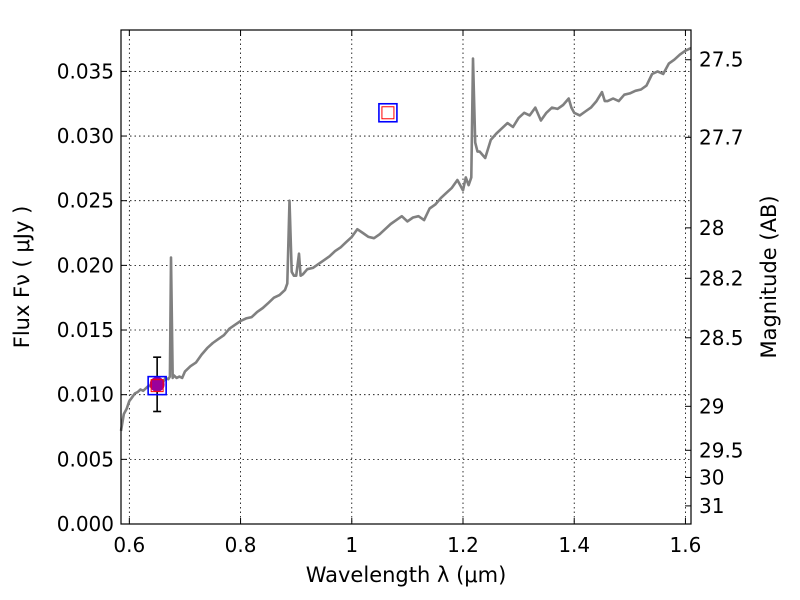  Describe the element at coordinates (85, 136) in the screenshot. I see `y-tick-label: 0.030` at that location.